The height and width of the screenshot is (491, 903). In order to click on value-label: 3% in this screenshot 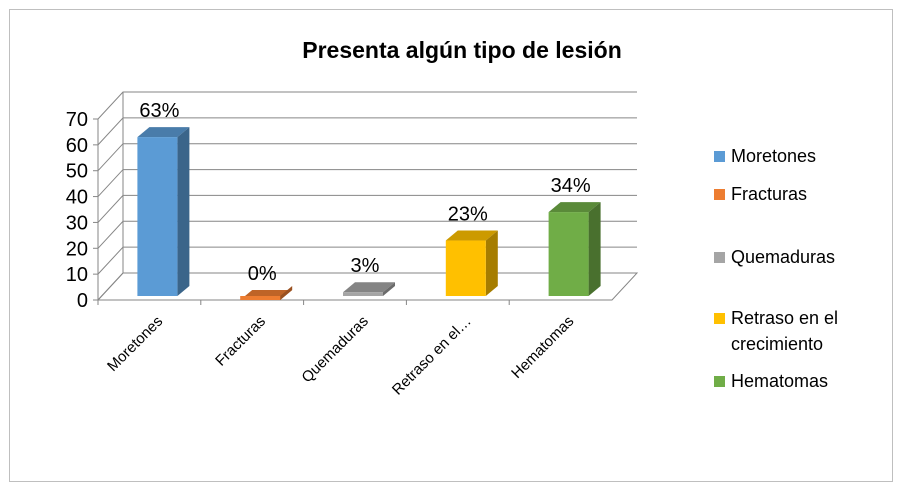, I will do `click(365, 266)`.